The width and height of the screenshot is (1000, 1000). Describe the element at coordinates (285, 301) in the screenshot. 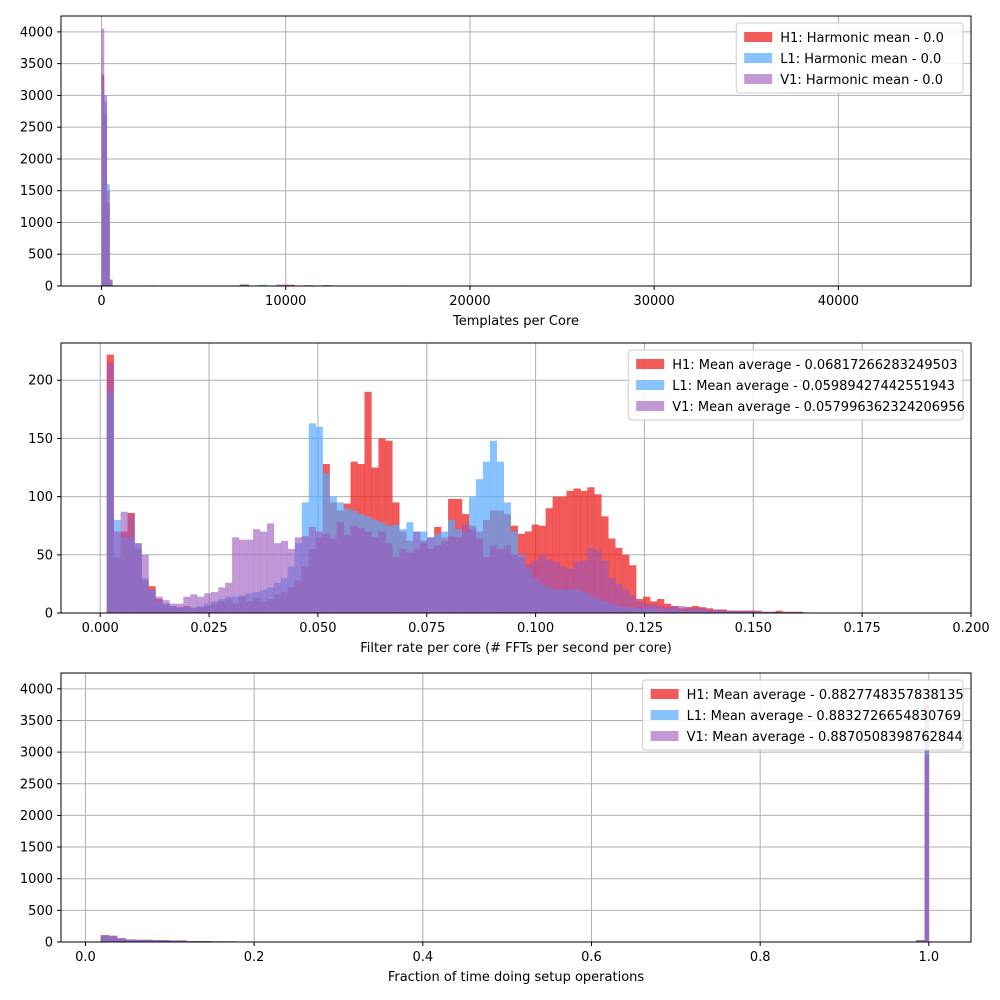

I see `x-tick-label: 10000` at that location.